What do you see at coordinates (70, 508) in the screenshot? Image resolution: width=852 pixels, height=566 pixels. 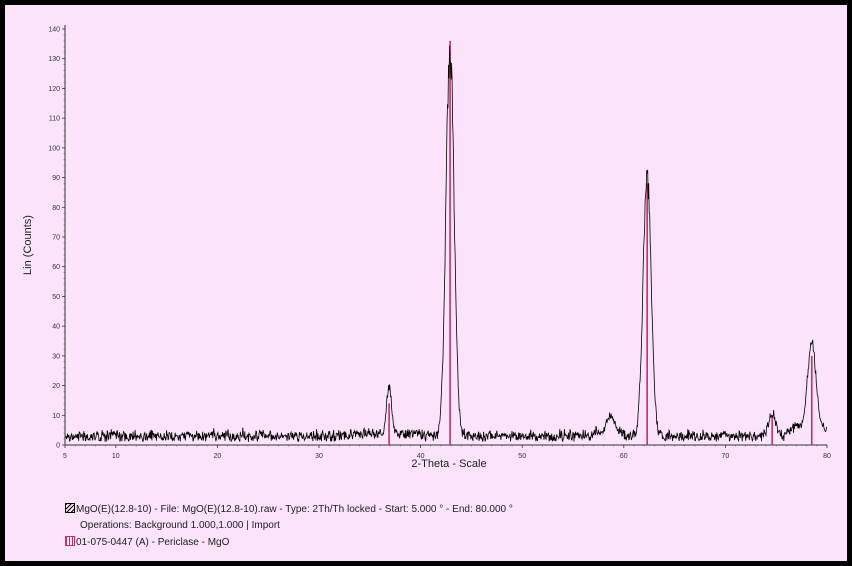 I see `raw-pattern-icon` at bounding box center [70, 508].